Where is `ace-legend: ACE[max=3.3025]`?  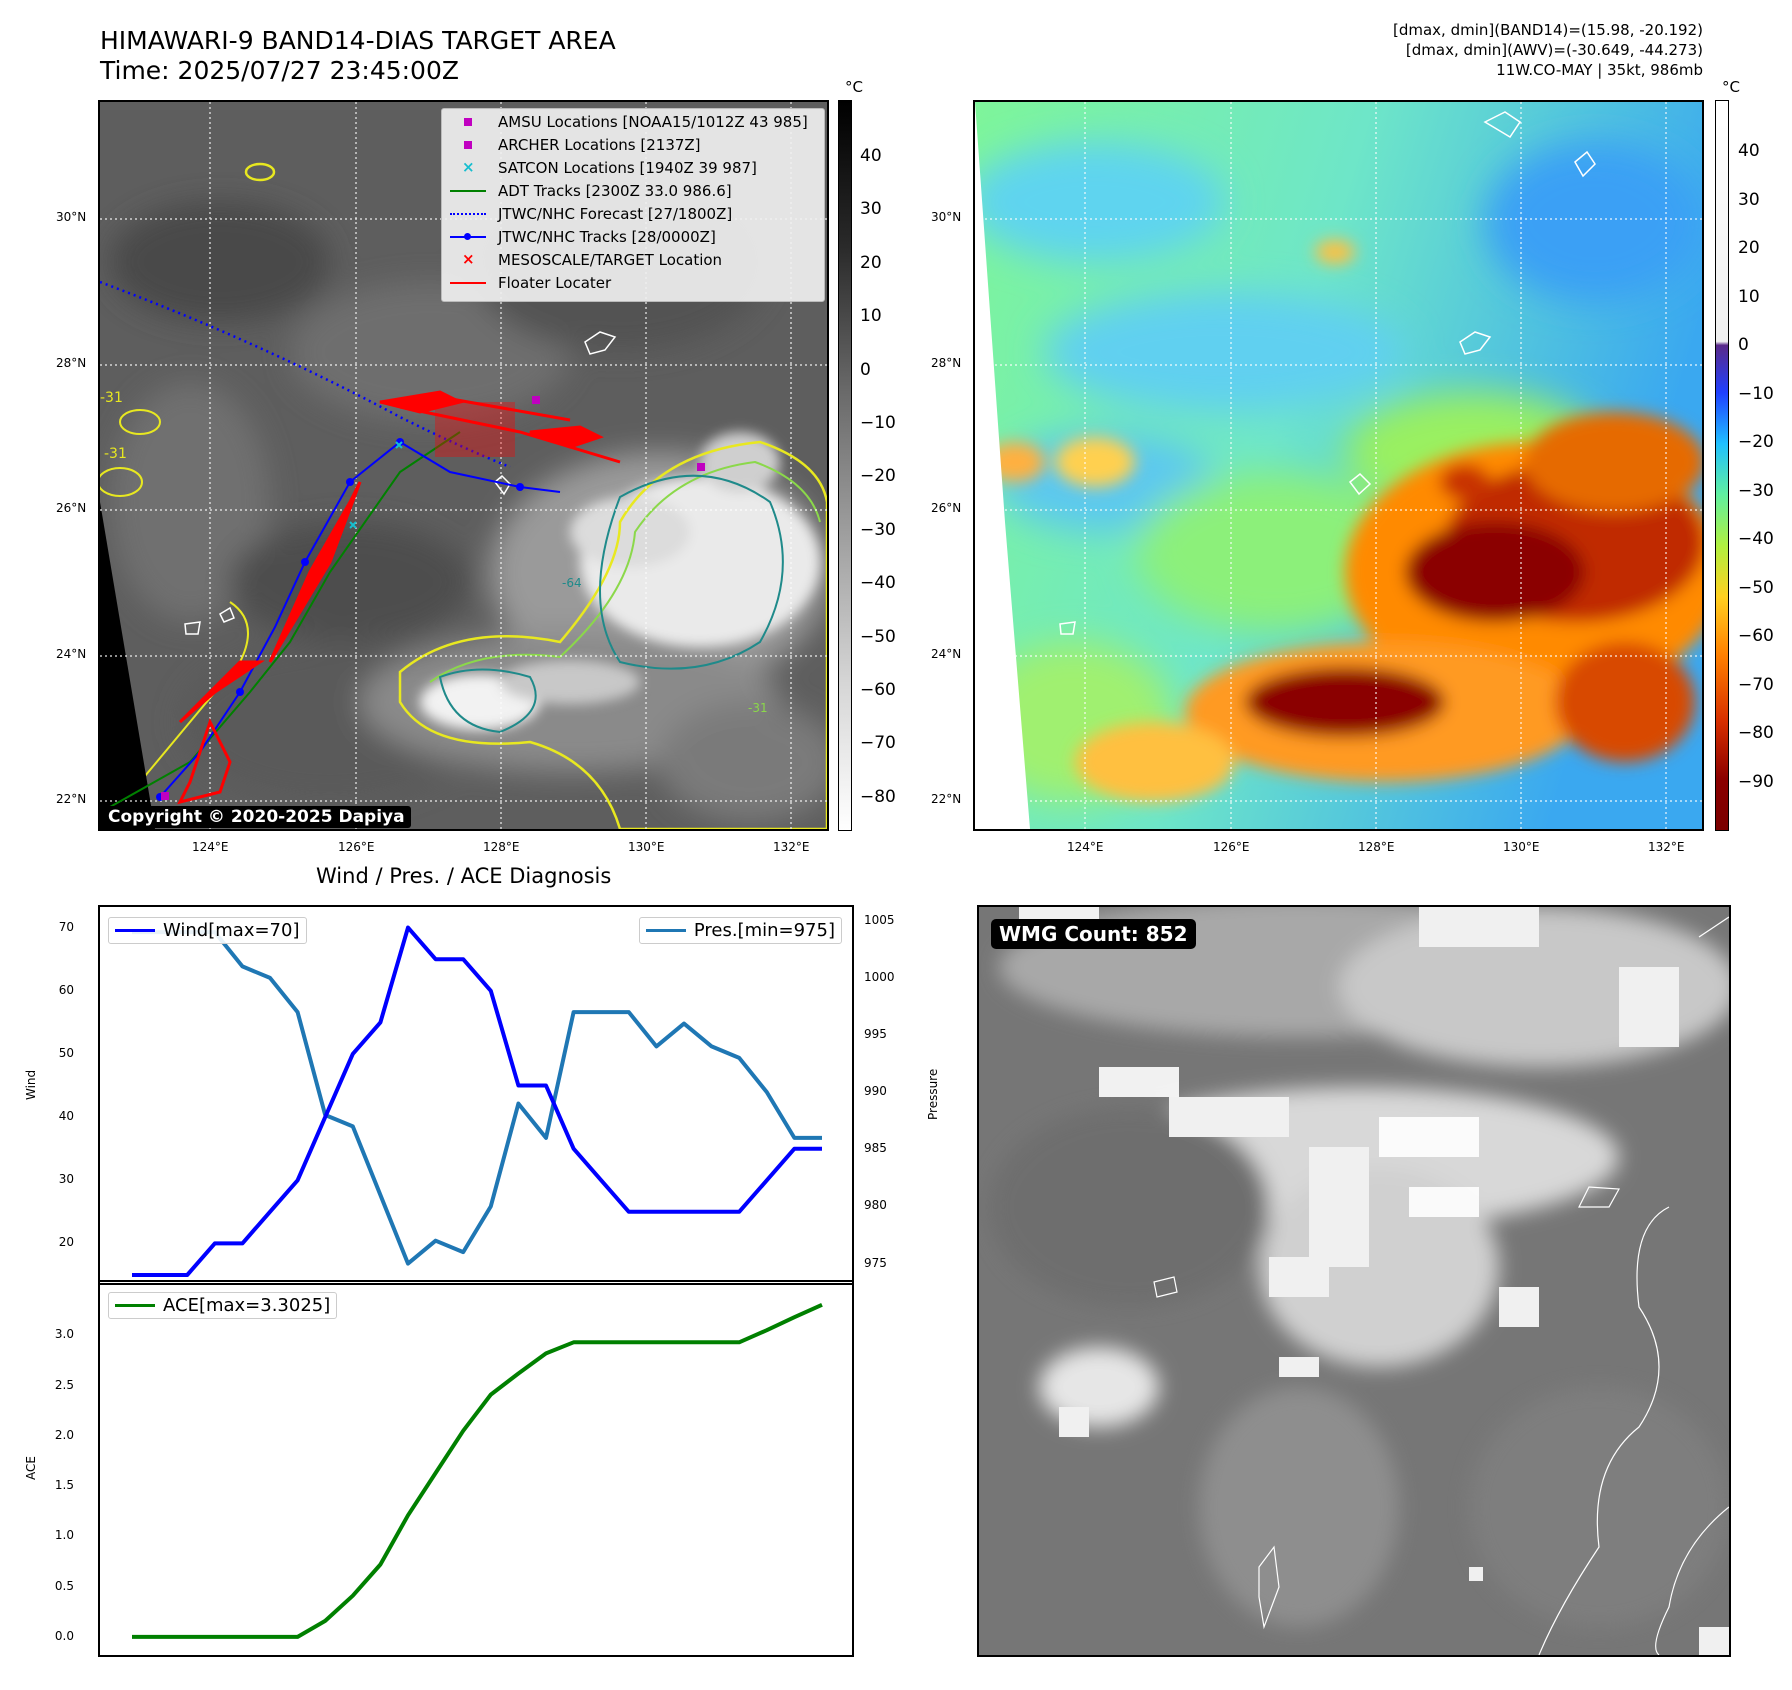 ace-legend: ACE[max=3.3025] is located at coordinates (223, 1305).